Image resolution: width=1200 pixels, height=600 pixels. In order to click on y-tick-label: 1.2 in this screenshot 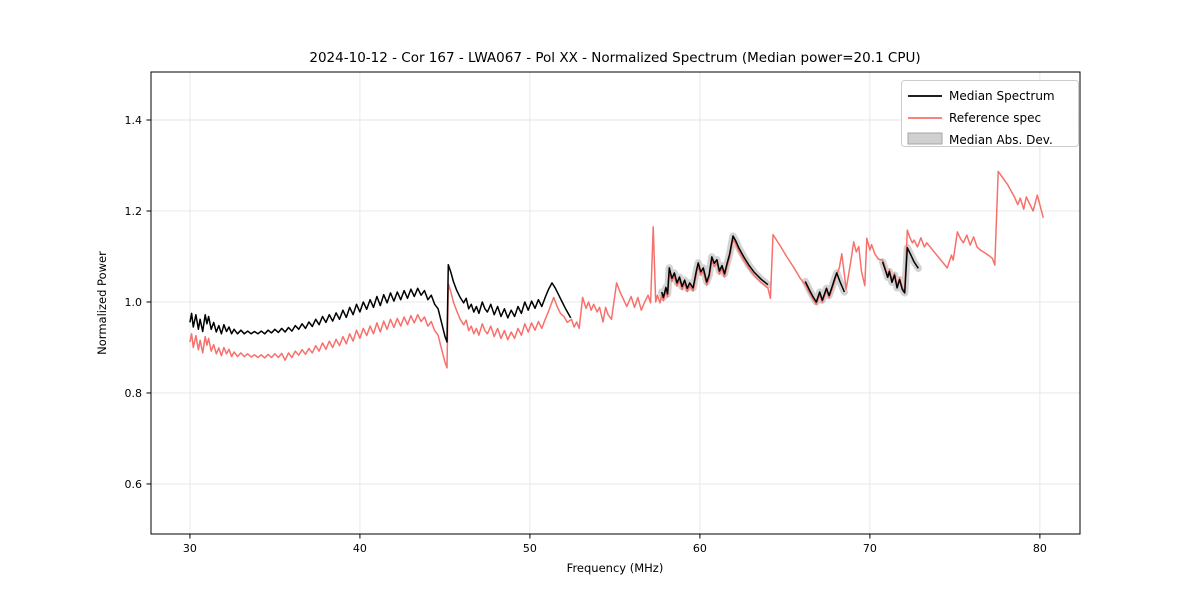, I will do `click(134, 211)`.